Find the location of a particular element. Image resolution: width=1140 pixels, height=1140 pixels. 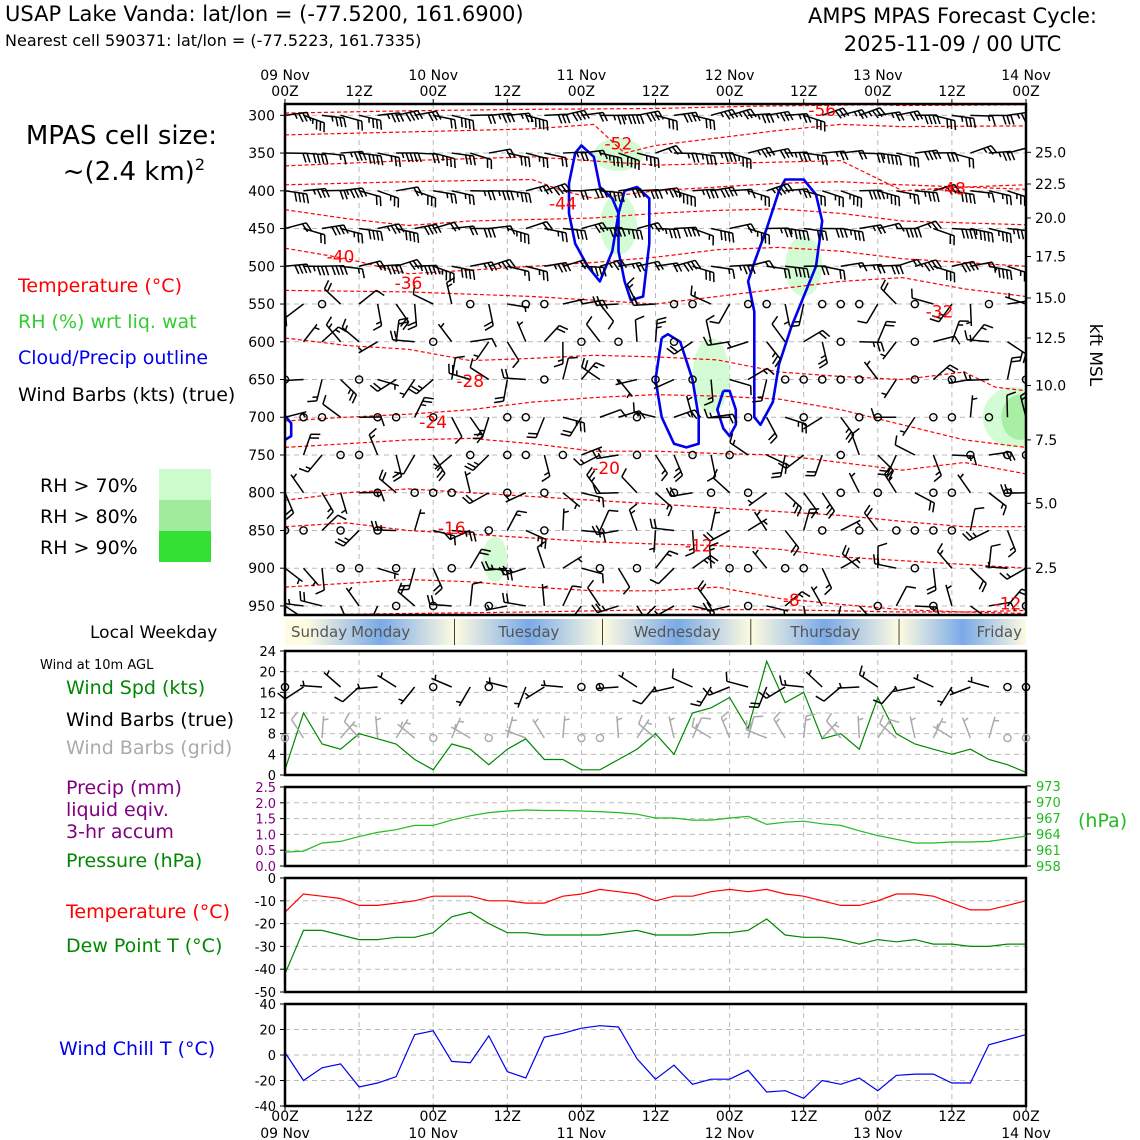

pressure-line is located at coordinates (655, 831).